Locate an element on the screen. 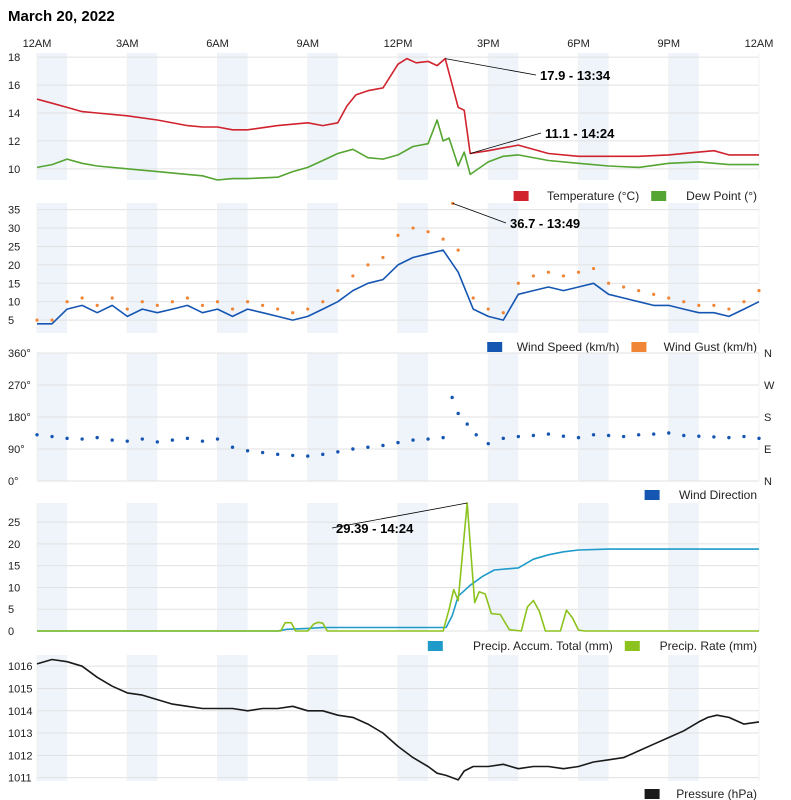 The height and width of the screenshot is (800, 791). y-tick-label: 35 is located at coordinates (14, 211).